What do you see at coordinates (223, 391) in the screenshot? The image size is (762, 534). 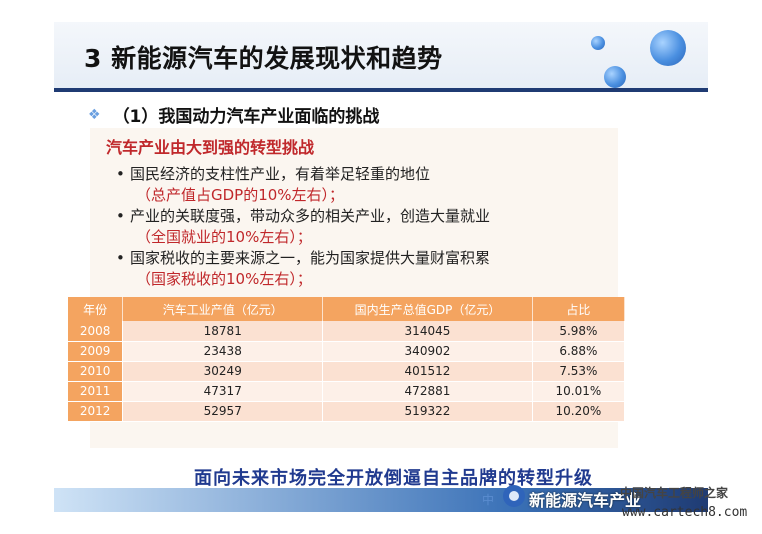 I see `table-cell: 47317` at bounding box center [223, 391].